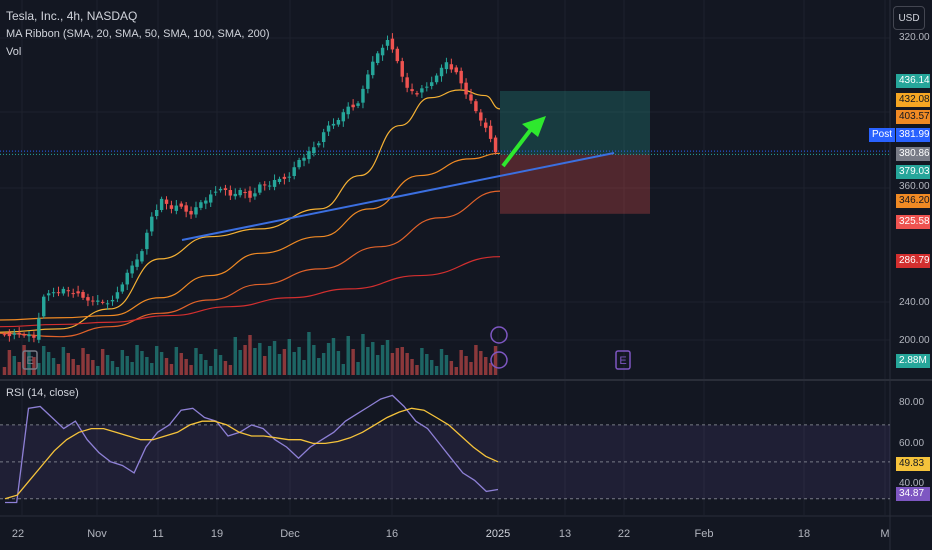 Image resolution: width=932 pixels, height=550 pixels. What do you see at coordinates (158, 534) in the screenshot?
I see `time-tick: 11` at bounding box center [158, 534].